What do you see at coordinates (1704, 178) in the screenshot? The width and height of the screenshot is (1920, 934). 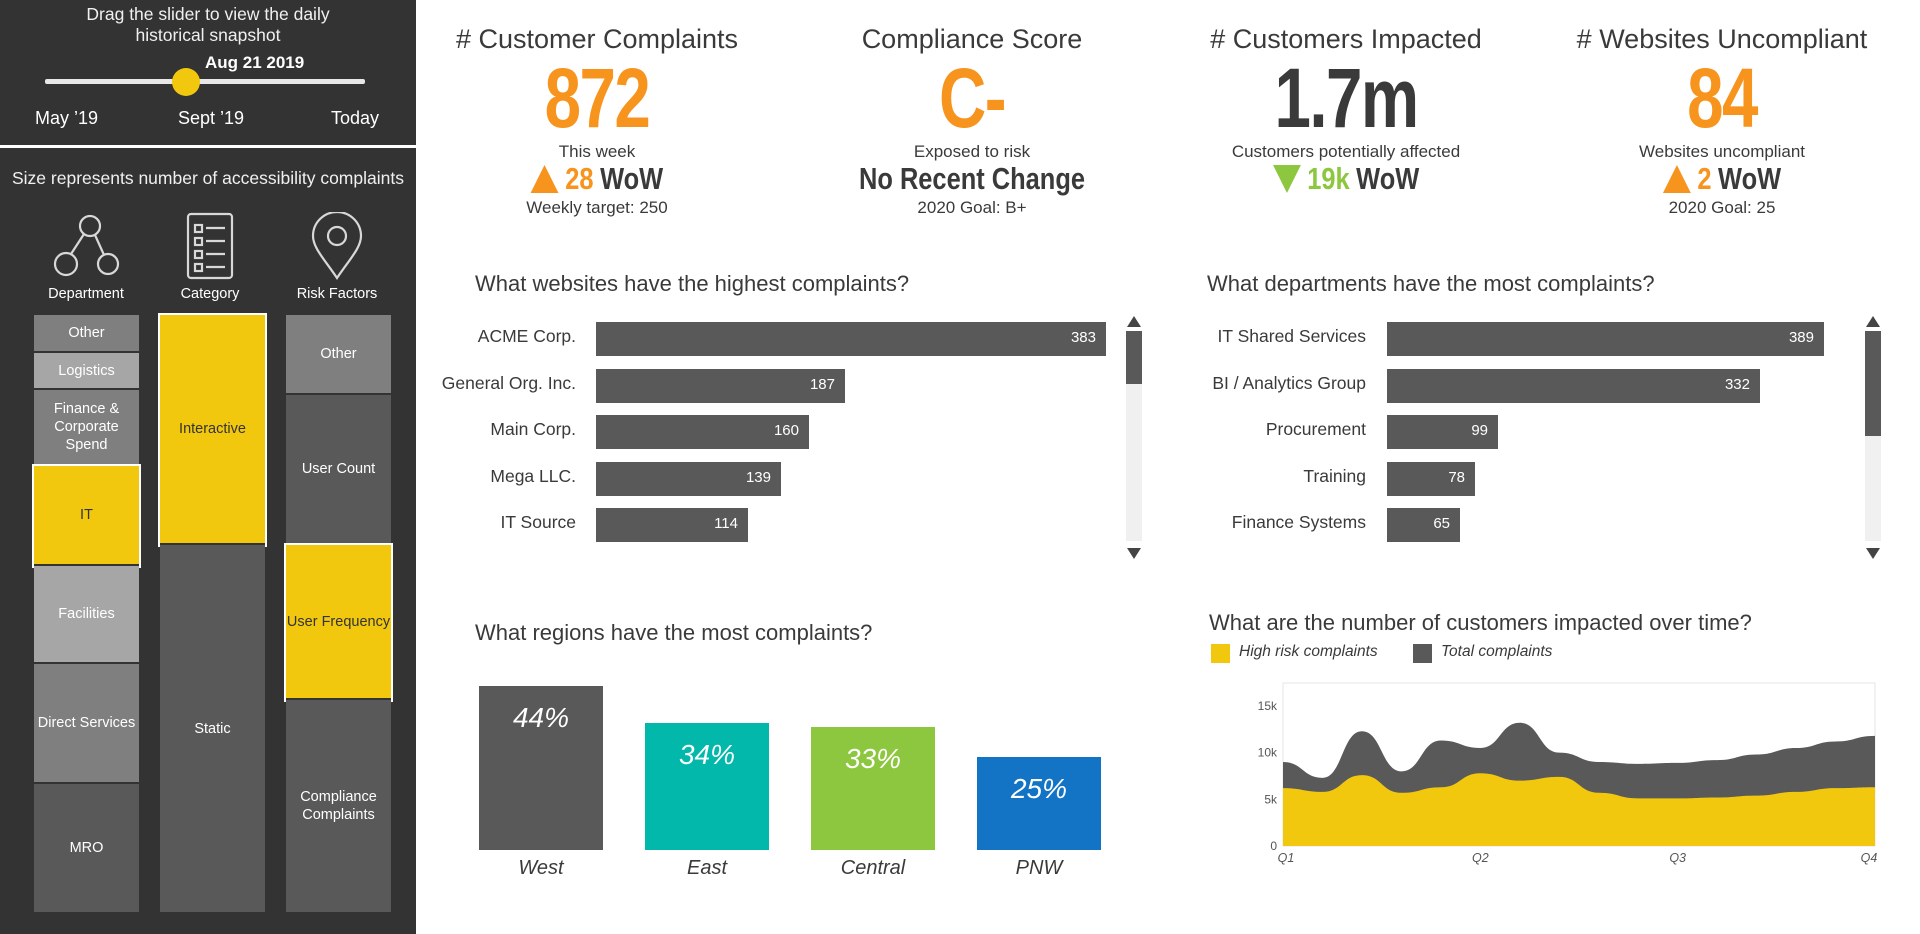 I see `kpi-wow-value: 2` at bounding box center [1704, 178].